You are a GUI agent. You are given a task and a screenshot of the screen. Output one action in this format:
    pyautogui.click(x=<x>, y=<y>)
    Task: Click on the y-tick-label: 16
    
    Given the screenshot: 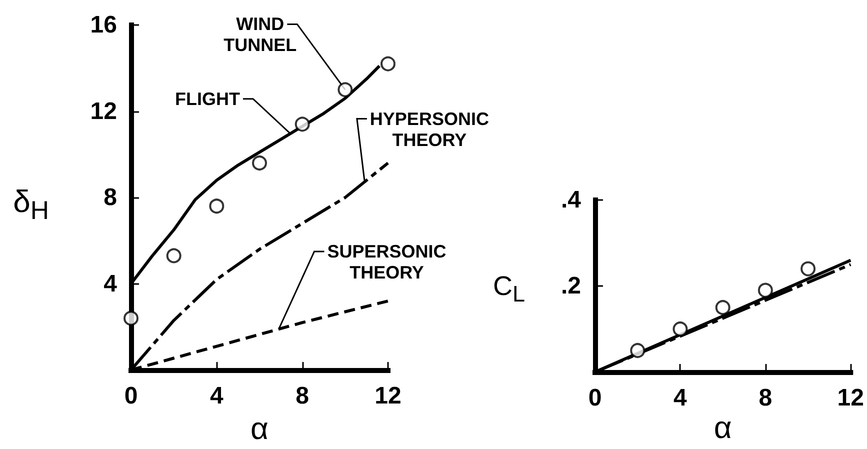 What is the action you would take?
    pyautogui.click(x=103, y=25)
    